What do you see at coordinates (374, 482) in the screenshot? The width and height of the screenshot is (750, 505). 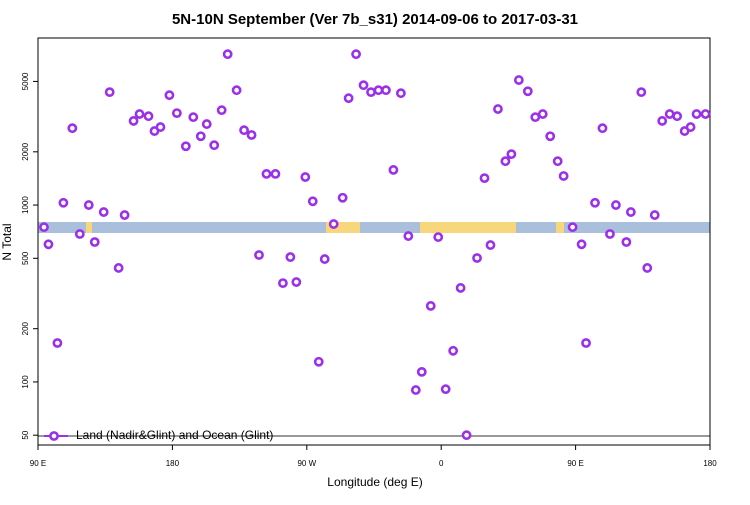 I see `x-axis-label: Longitude (deg E)` at bounding box center [374, 482].